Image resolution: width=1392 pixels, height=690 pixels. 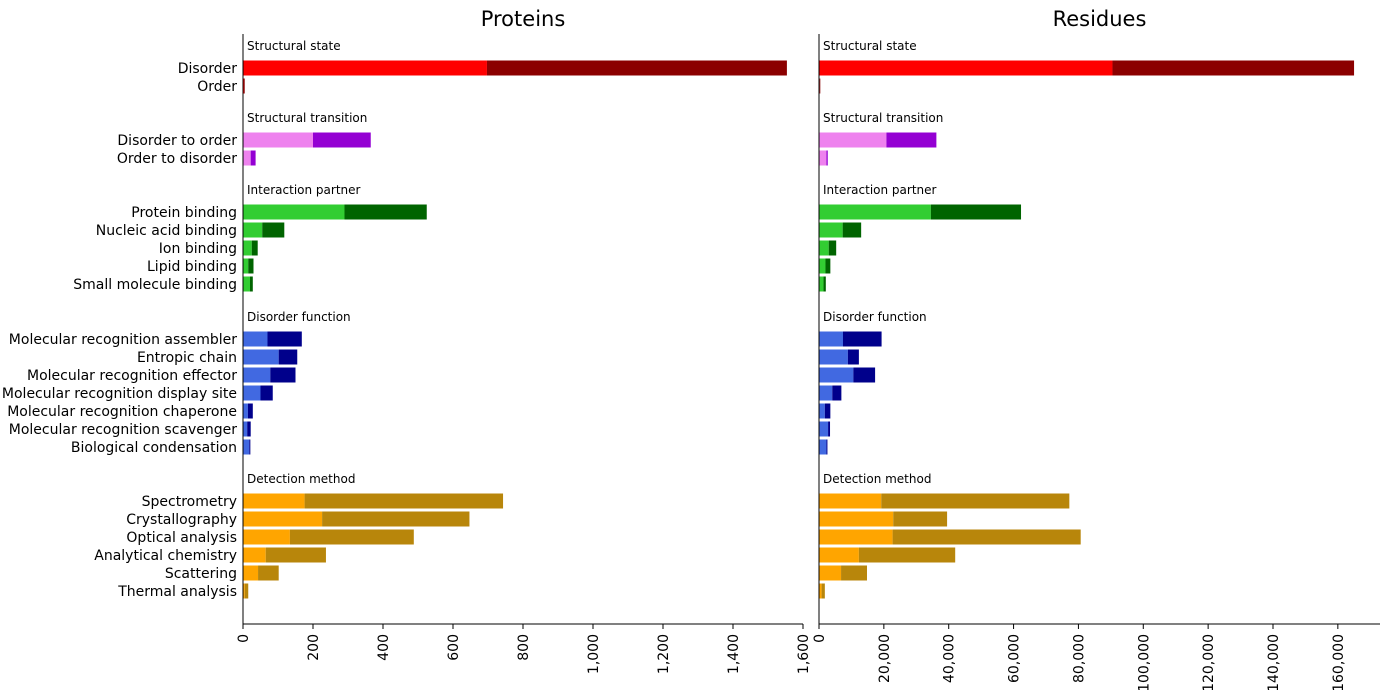 I want to click on category-label: Molecular recognition scavenger, so click(x=123, y=430).